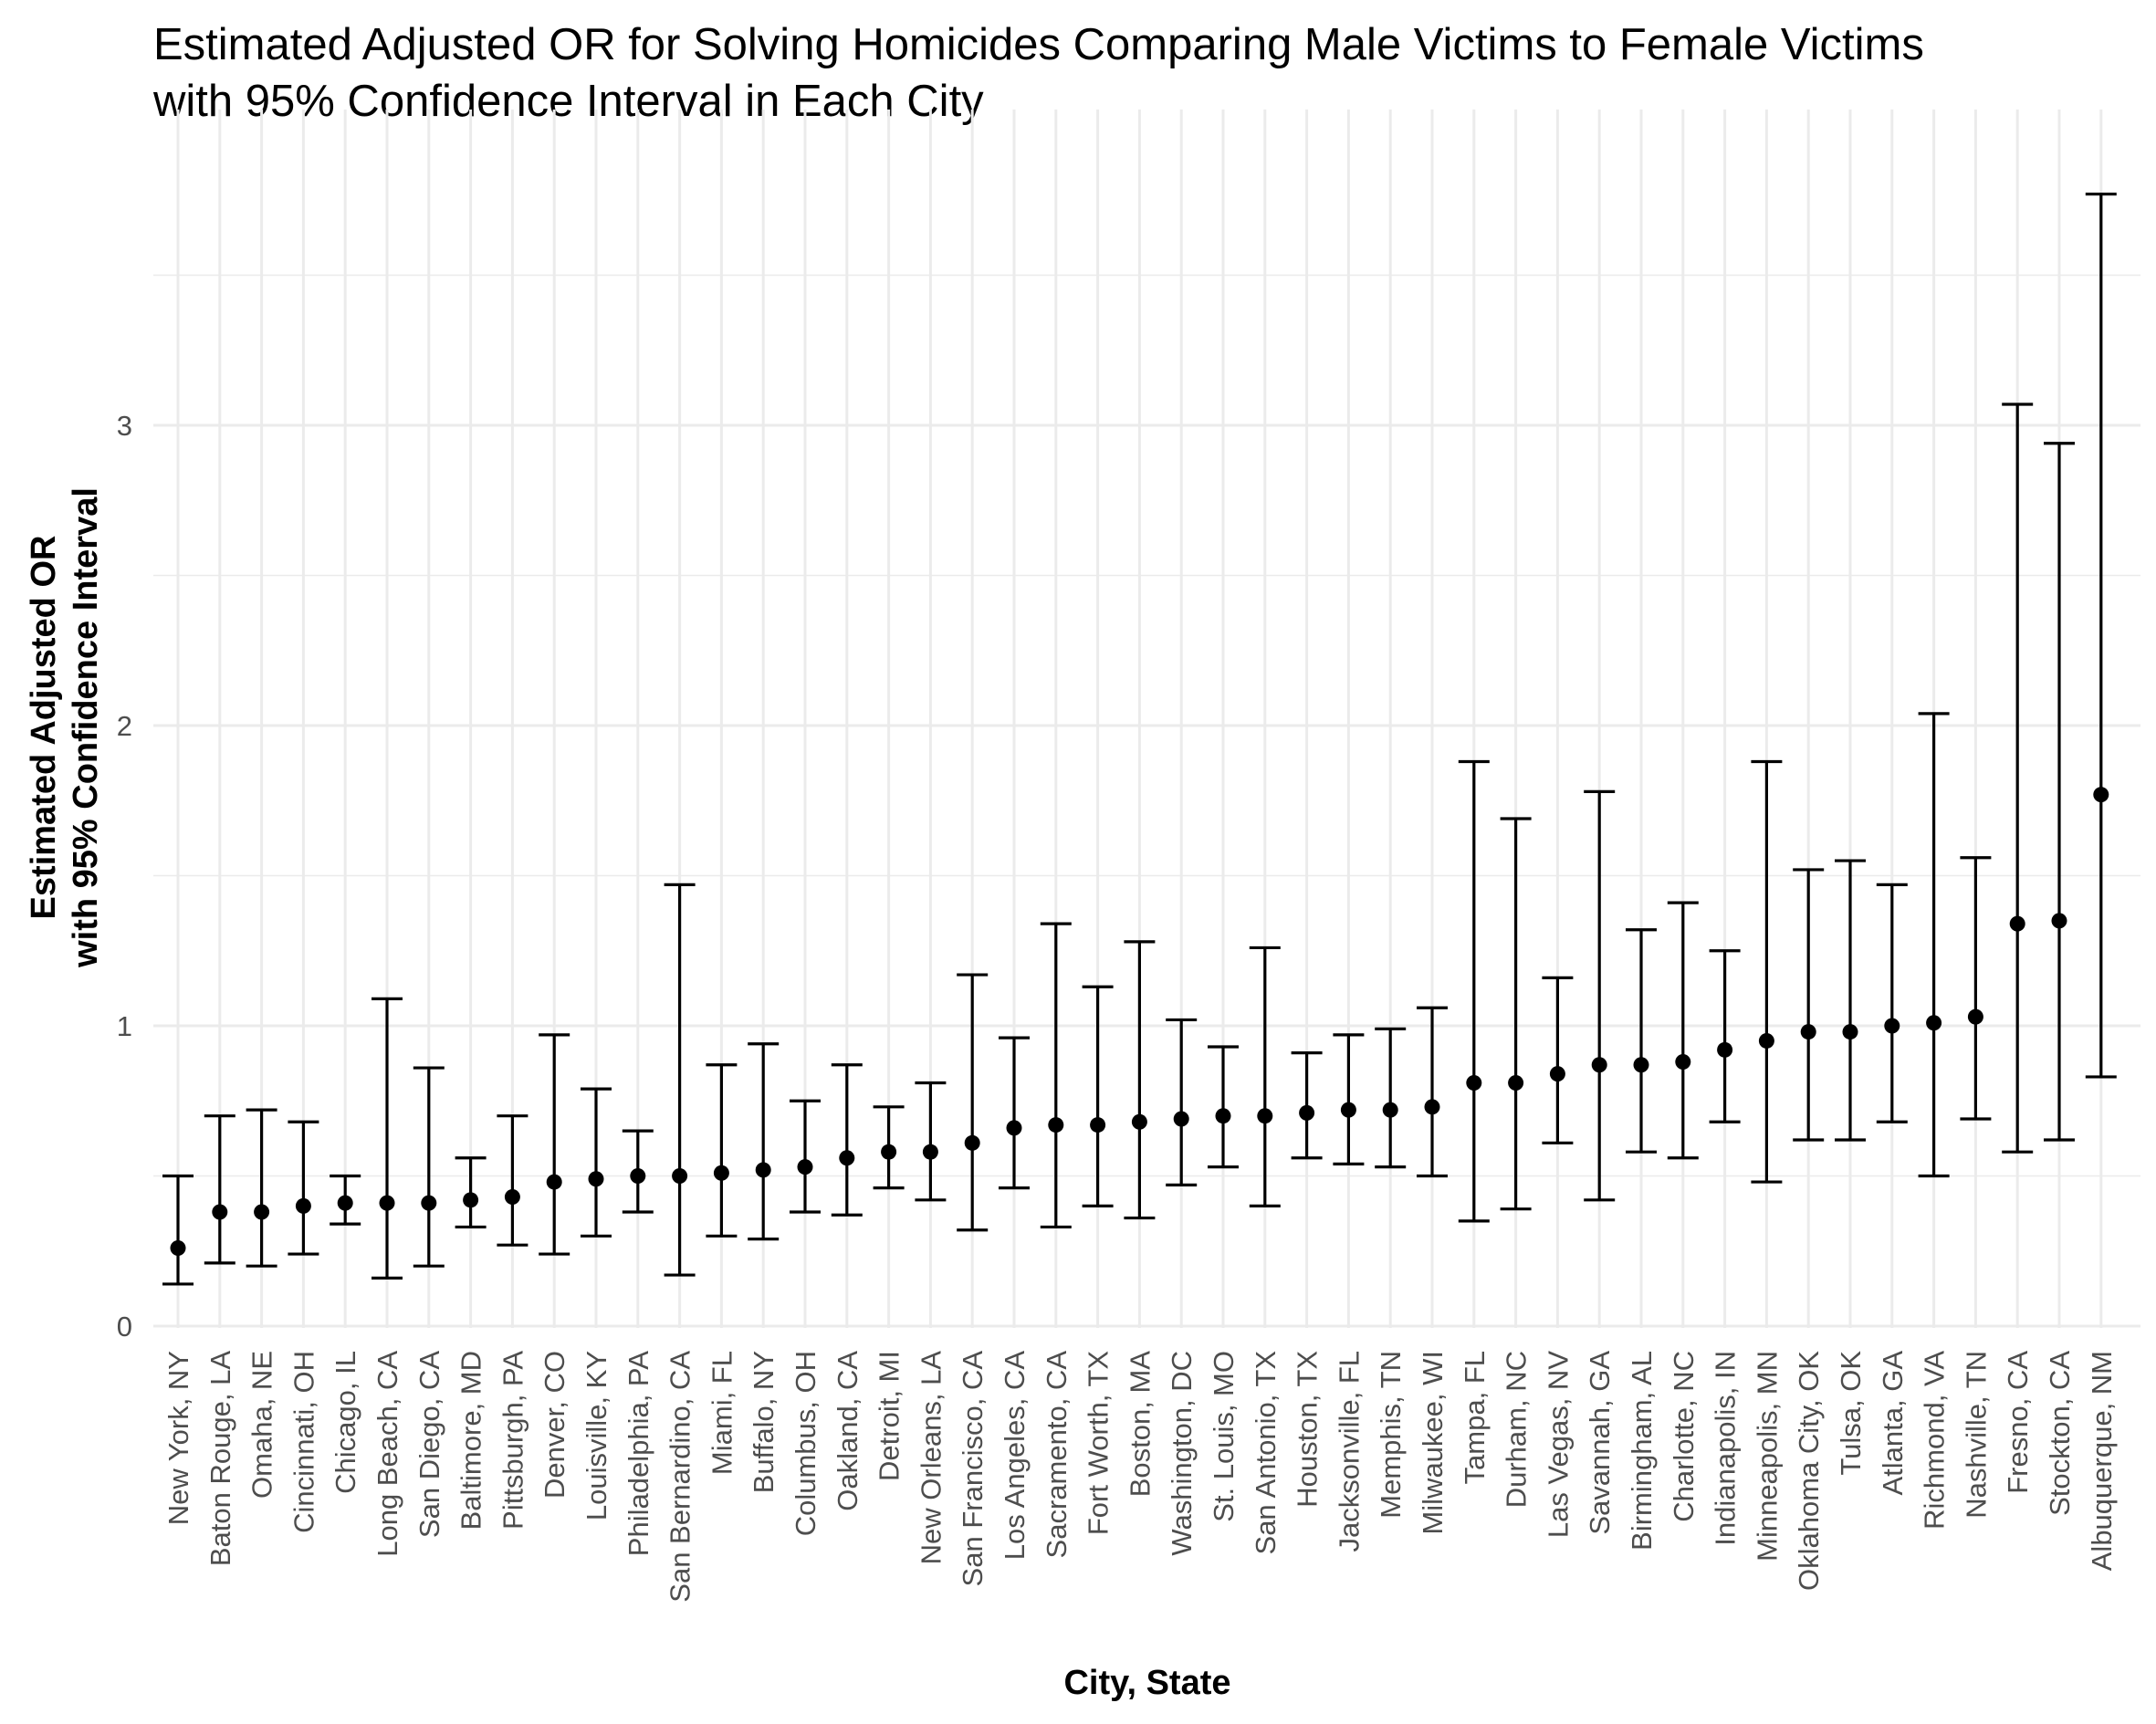 The width and height of the screenshot is (2156, 1724). What do you see at coordinates (1809, 1471) in the screenshot?
I see `x-tick-label: Oklahoma City, OK` at bounding box center [1809, 1471].